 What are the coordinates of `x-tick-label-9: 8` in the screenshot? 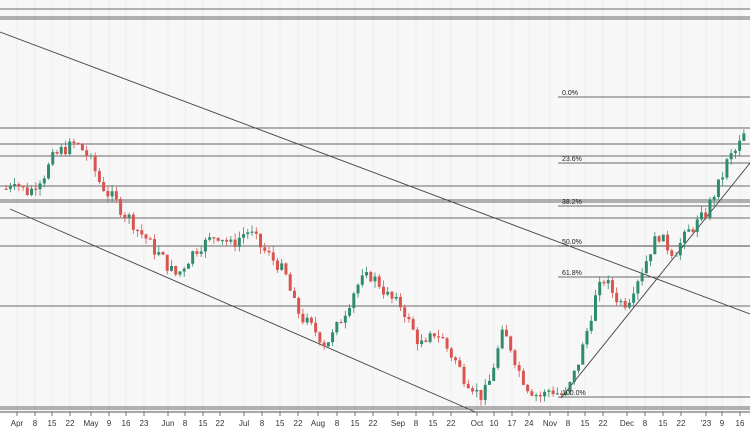 It's located at (185, 423).